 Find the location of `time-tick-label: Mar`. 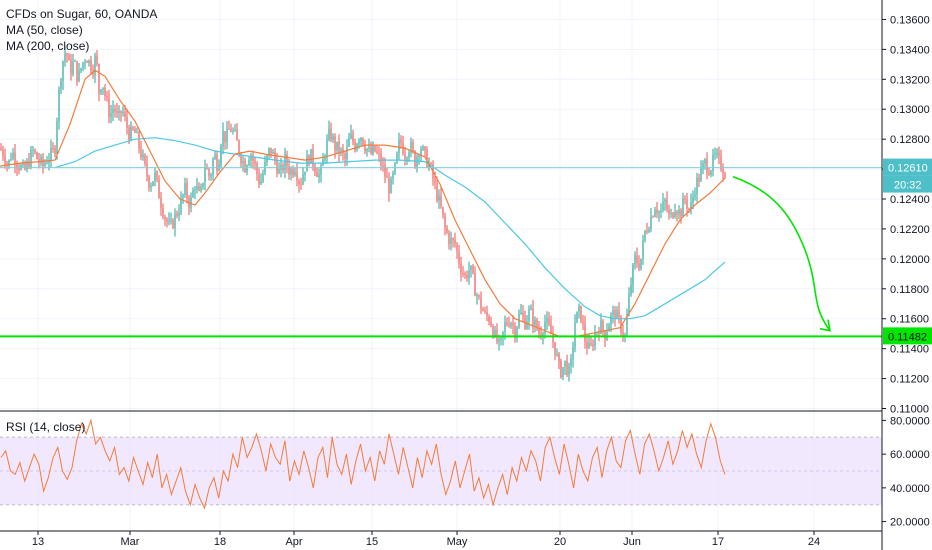

time-tick-label: Mar is located at coordinates (130, 542).